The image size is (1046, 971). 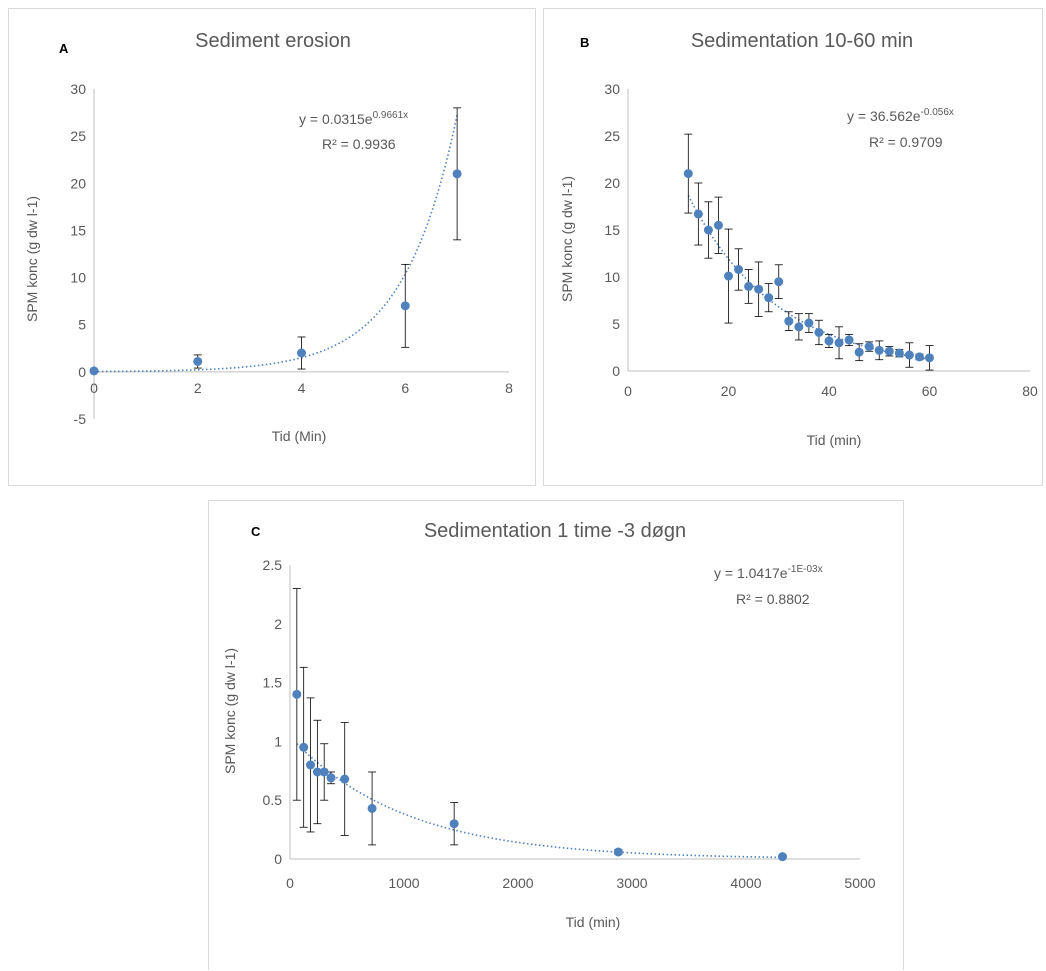 What do you see at coordinates (302, 388) in the screenshot?
I see `x-tick-label: 4` at bounding box center [302, 388].